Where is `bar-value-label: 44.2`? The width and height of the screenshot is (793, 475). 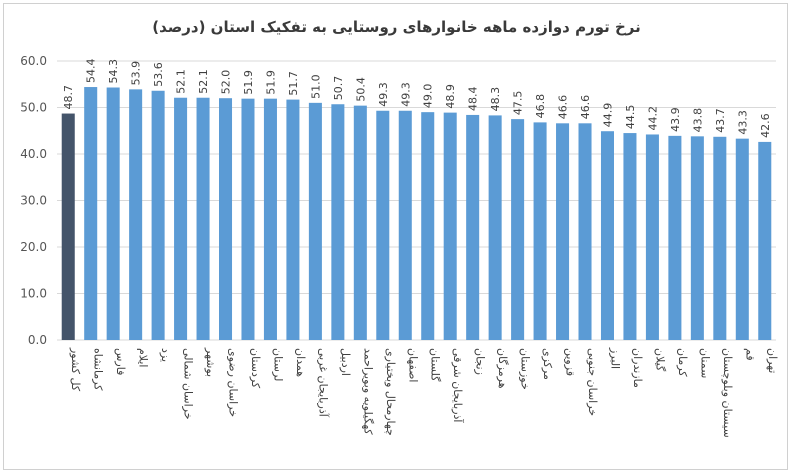
bar-value-label: 44.2 is located at coordinates (652, 118).